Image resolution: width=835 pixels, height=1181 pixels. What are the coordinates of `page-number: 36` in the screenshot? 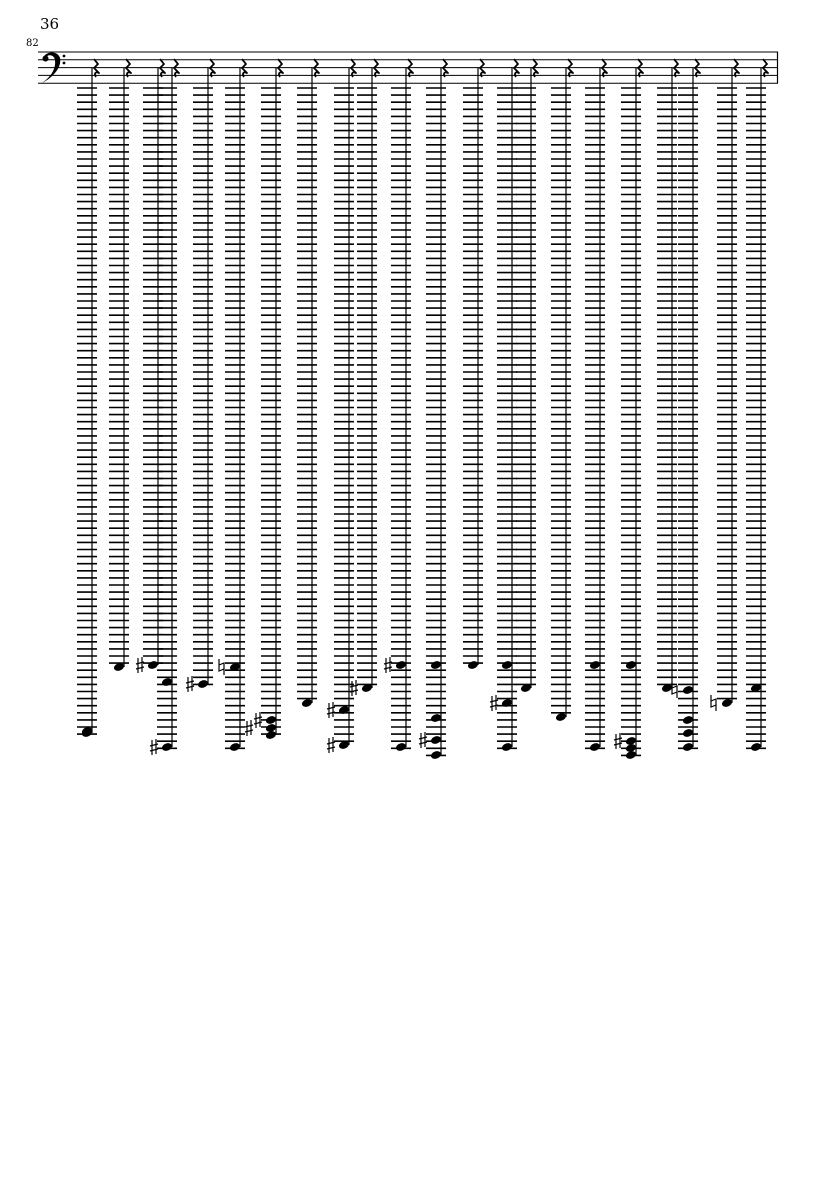 It's located at (50, 24).